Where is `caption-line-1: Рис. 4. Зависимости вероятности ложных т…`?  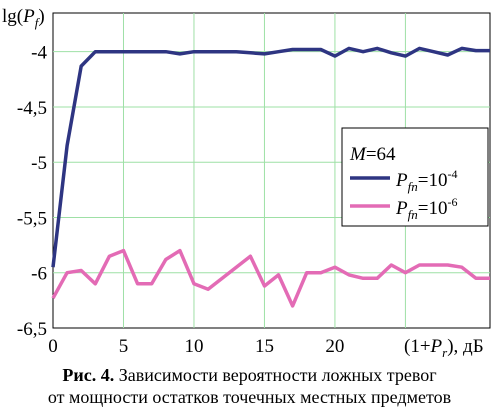 caption-line-1: Рис. 4. Зависимости вероятности ложных т… is located at coordinates (249, 375).